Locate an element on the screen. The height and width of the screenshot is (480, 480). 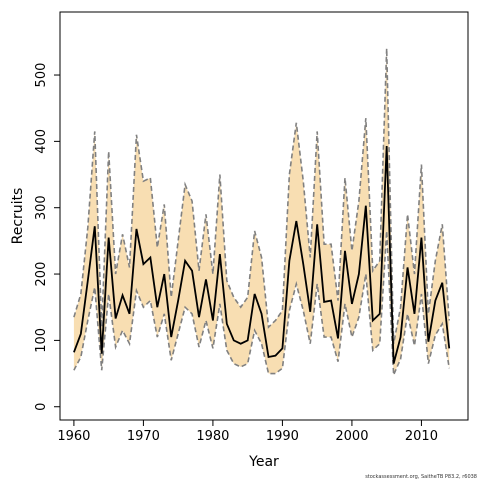
x-tick-label: 1960 is located at coordinates (73, 436).